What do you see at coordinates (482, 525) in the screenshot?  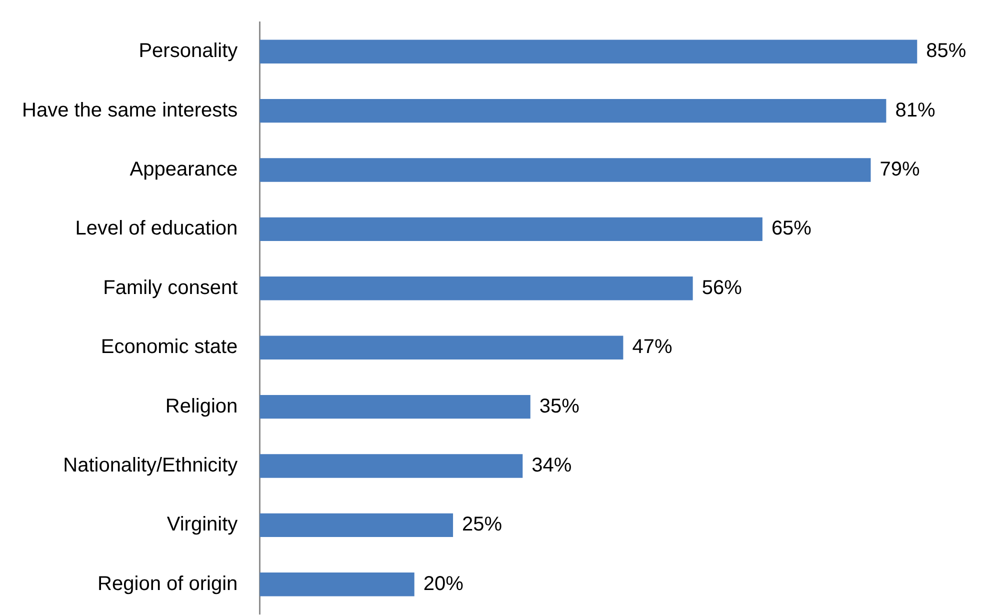 I see `data-label: 25%` at bounding box center [482, 525].